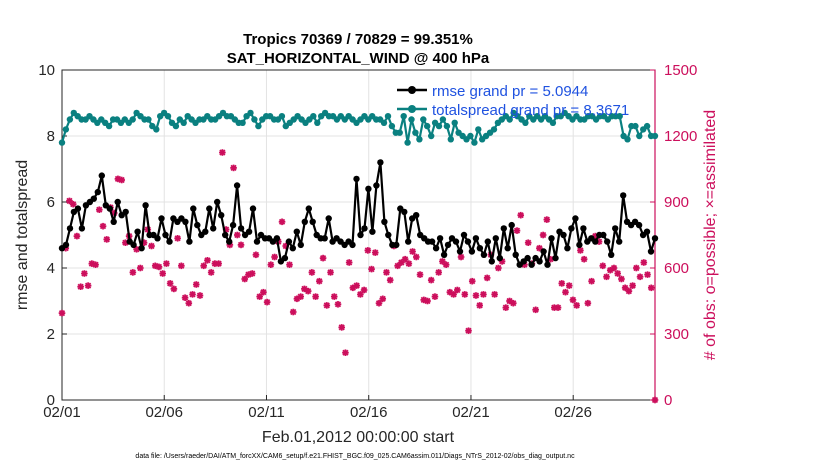  Describe the element at coordinates (369, 412) in the screenshot. I see `x-tick-label: 02/16` at that location.